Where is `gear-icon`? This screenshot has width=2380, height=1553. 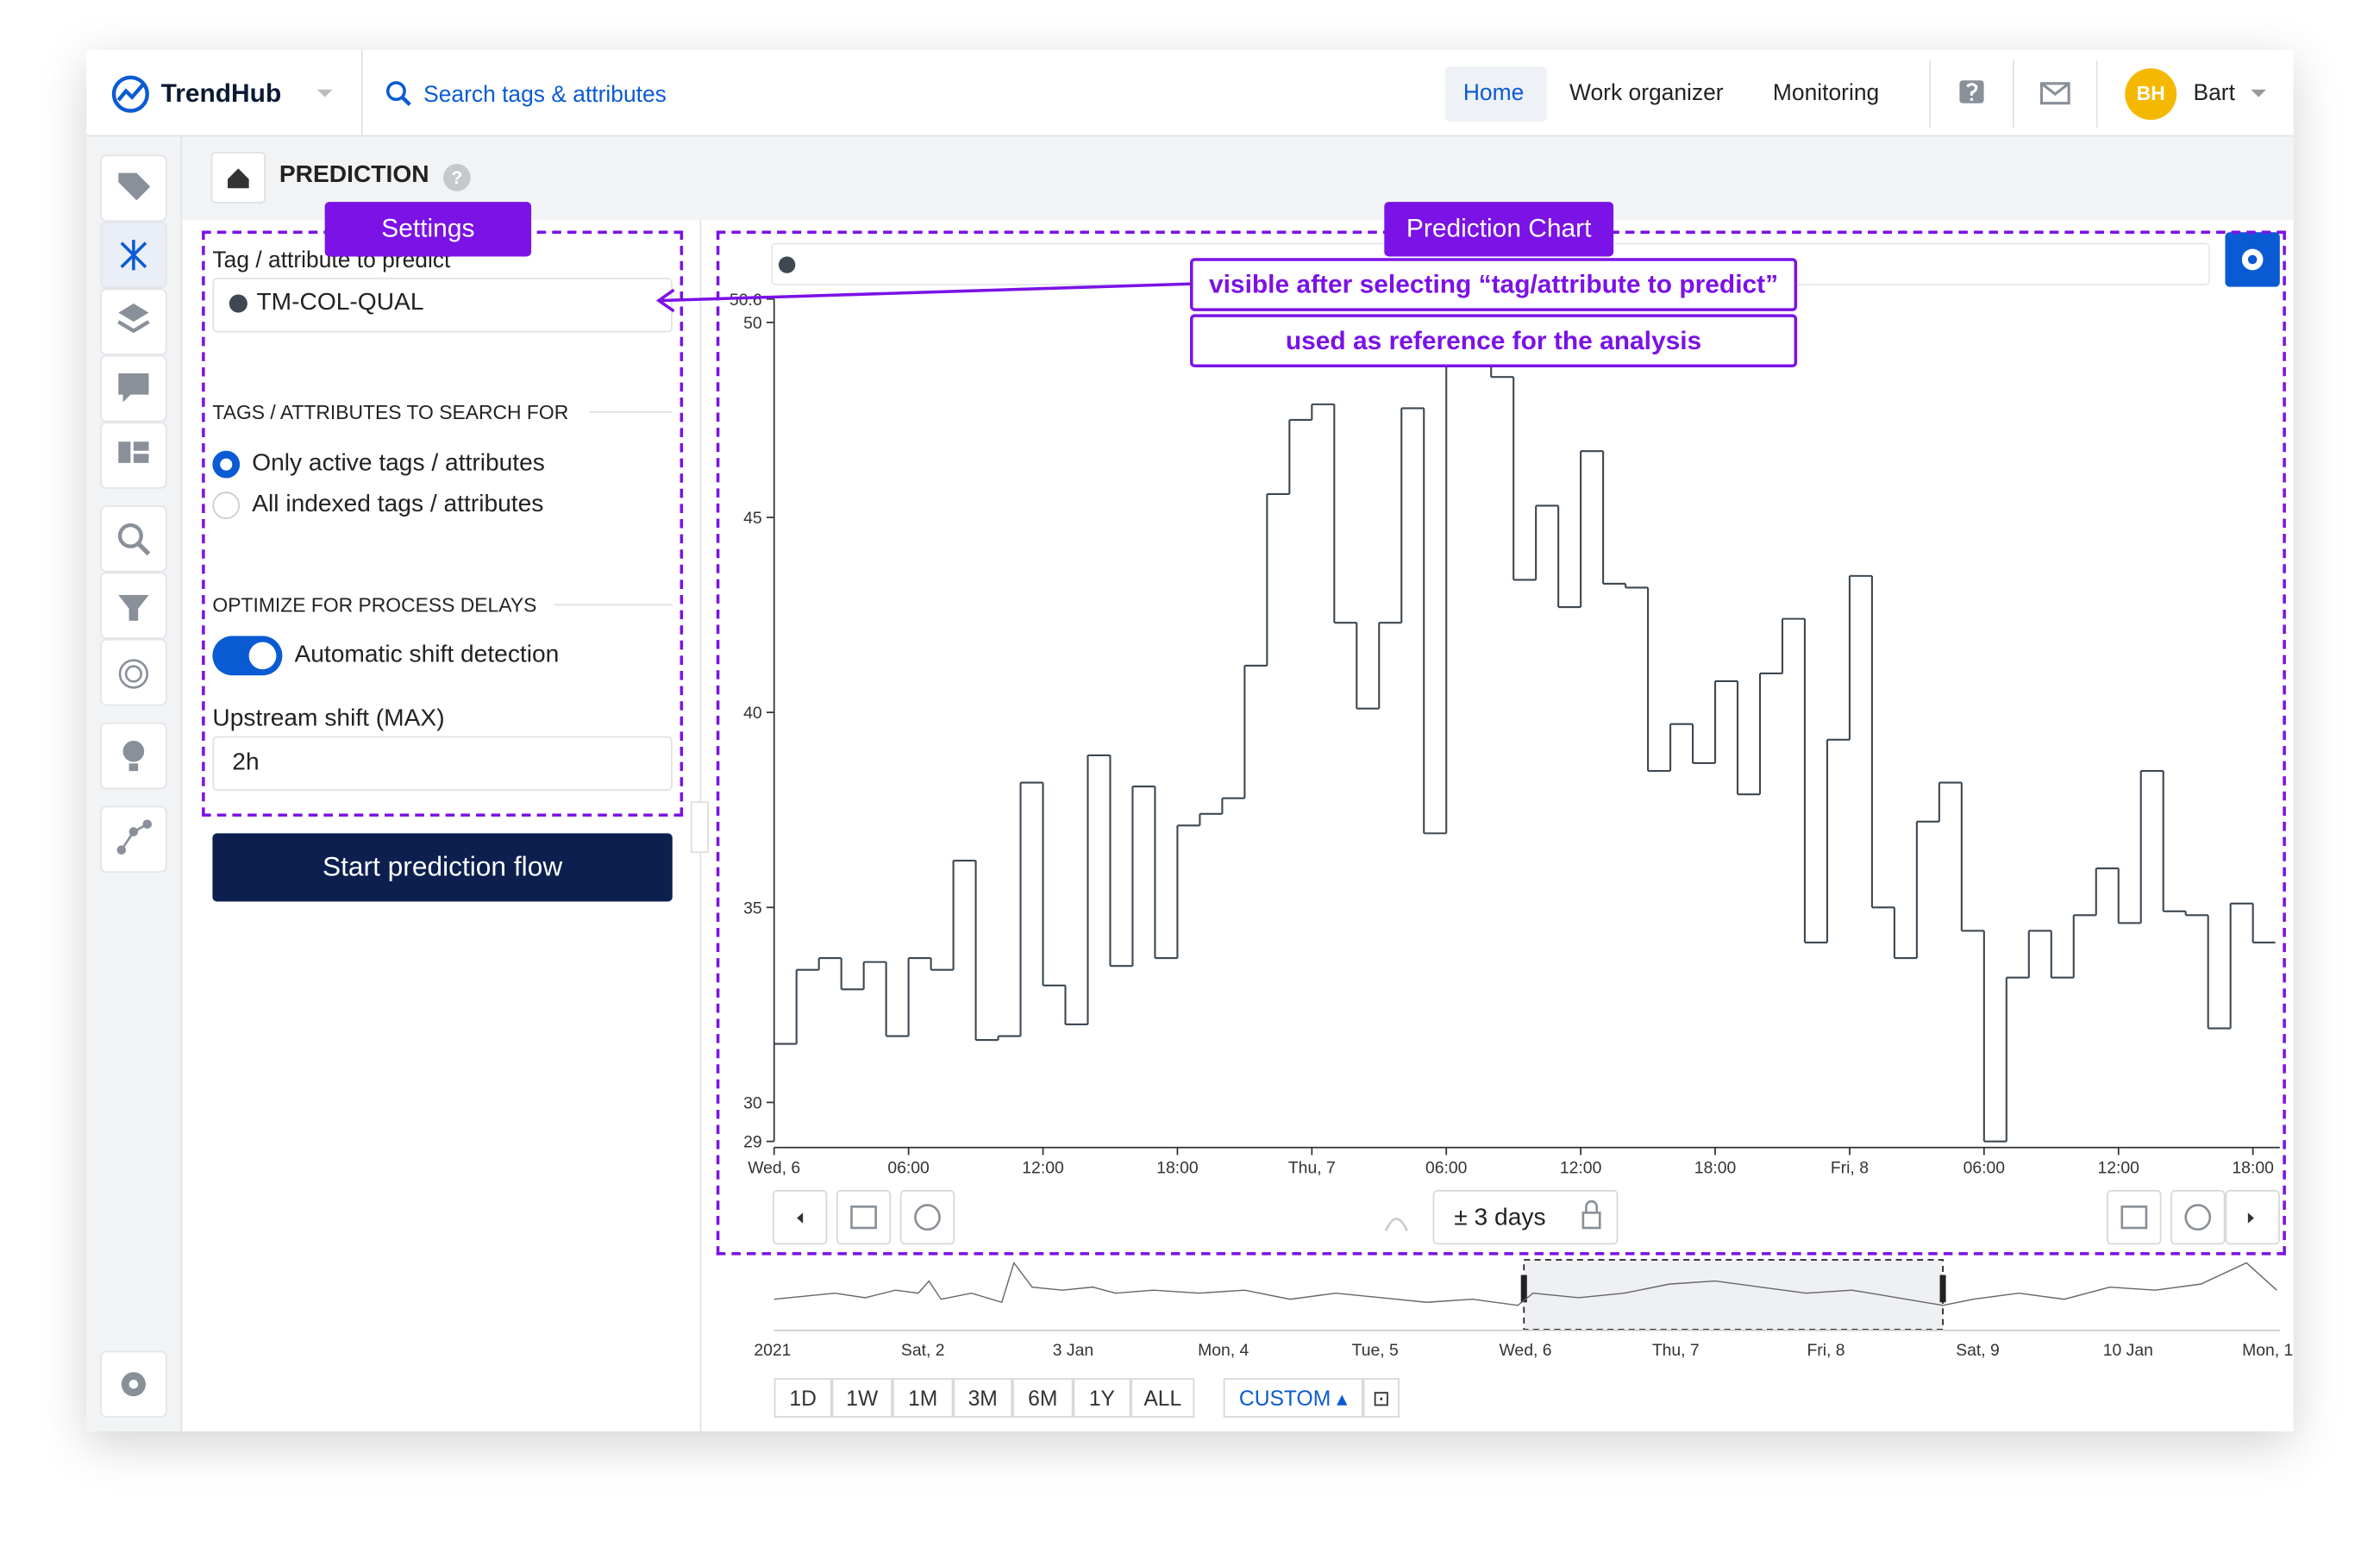
gear-icon is located at coordinates (2253, 260).